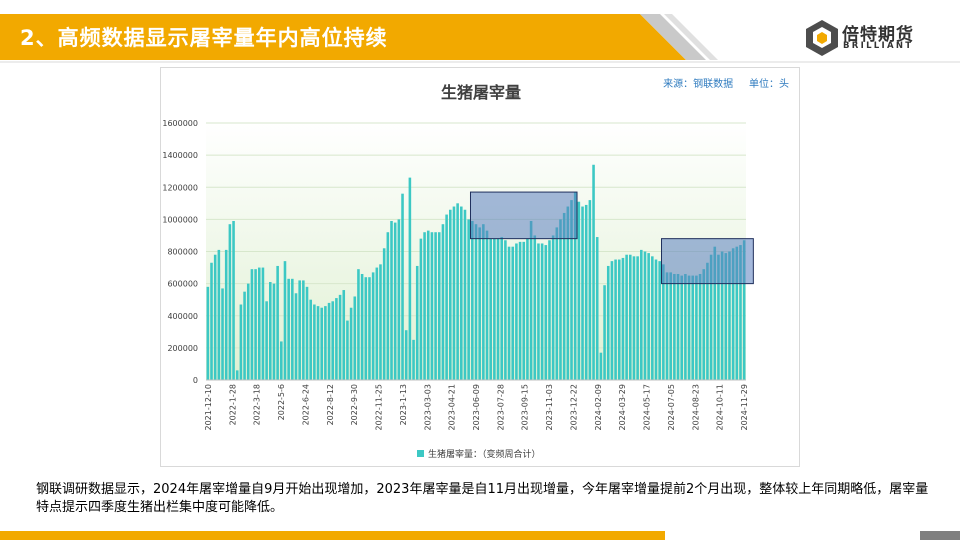 Image resolution: width=960 pixels, height=540 pixels. I want to click on chart-source: 来源：钢联数据, so click(698, 84).